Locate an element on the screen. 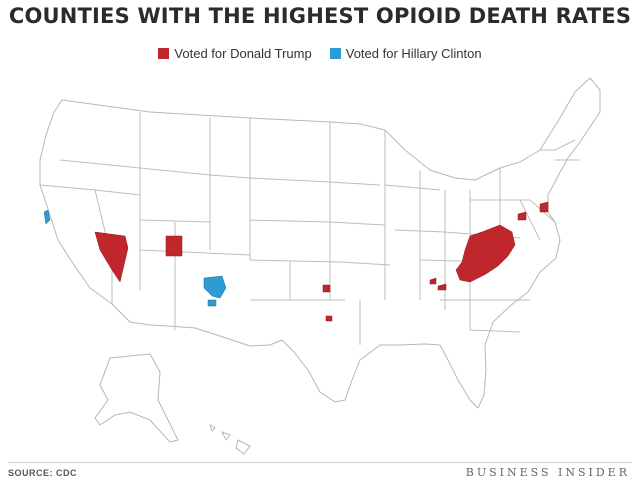 The image size is (640, 480). county-nevada-trump is located at coordinates (111, 257).